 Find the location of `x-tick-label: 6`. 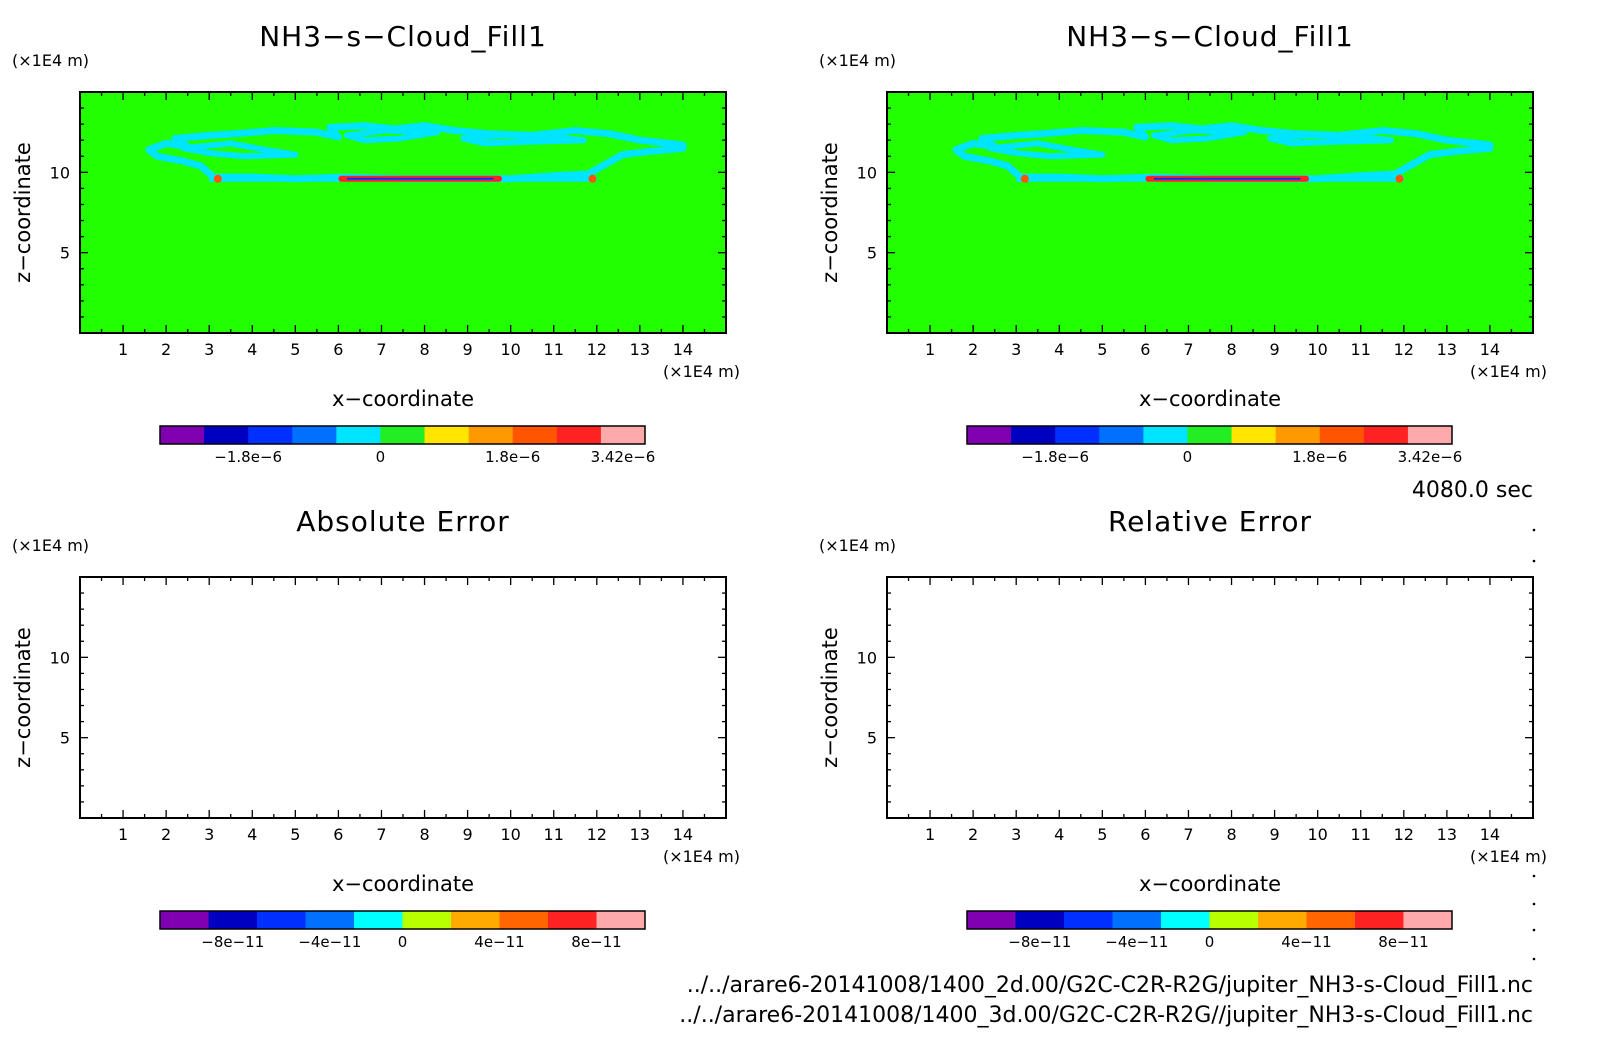

x-tick-label: 6 is located at coordinates (338, 349).